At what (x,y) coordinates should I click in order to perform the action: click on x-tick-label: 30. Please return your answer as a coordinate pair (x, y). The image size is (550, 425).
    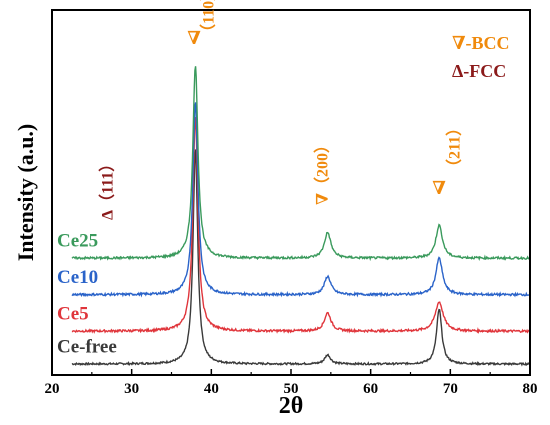
    Looking at the image, I should click on (131, 389).